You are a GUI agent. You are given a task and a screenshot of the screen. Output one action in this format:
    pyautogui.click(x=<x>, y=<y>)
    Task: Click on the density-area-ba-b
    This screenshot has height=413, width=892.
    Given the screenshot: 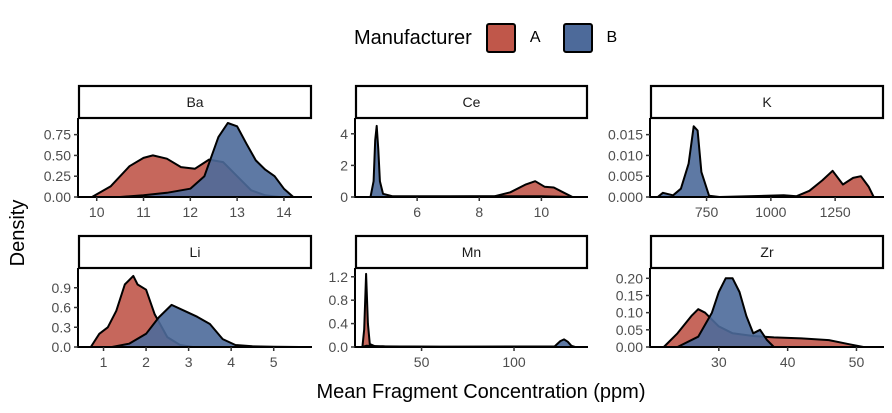 What is the action you would take?
    pyautogui.click(x=207, y=160)
    